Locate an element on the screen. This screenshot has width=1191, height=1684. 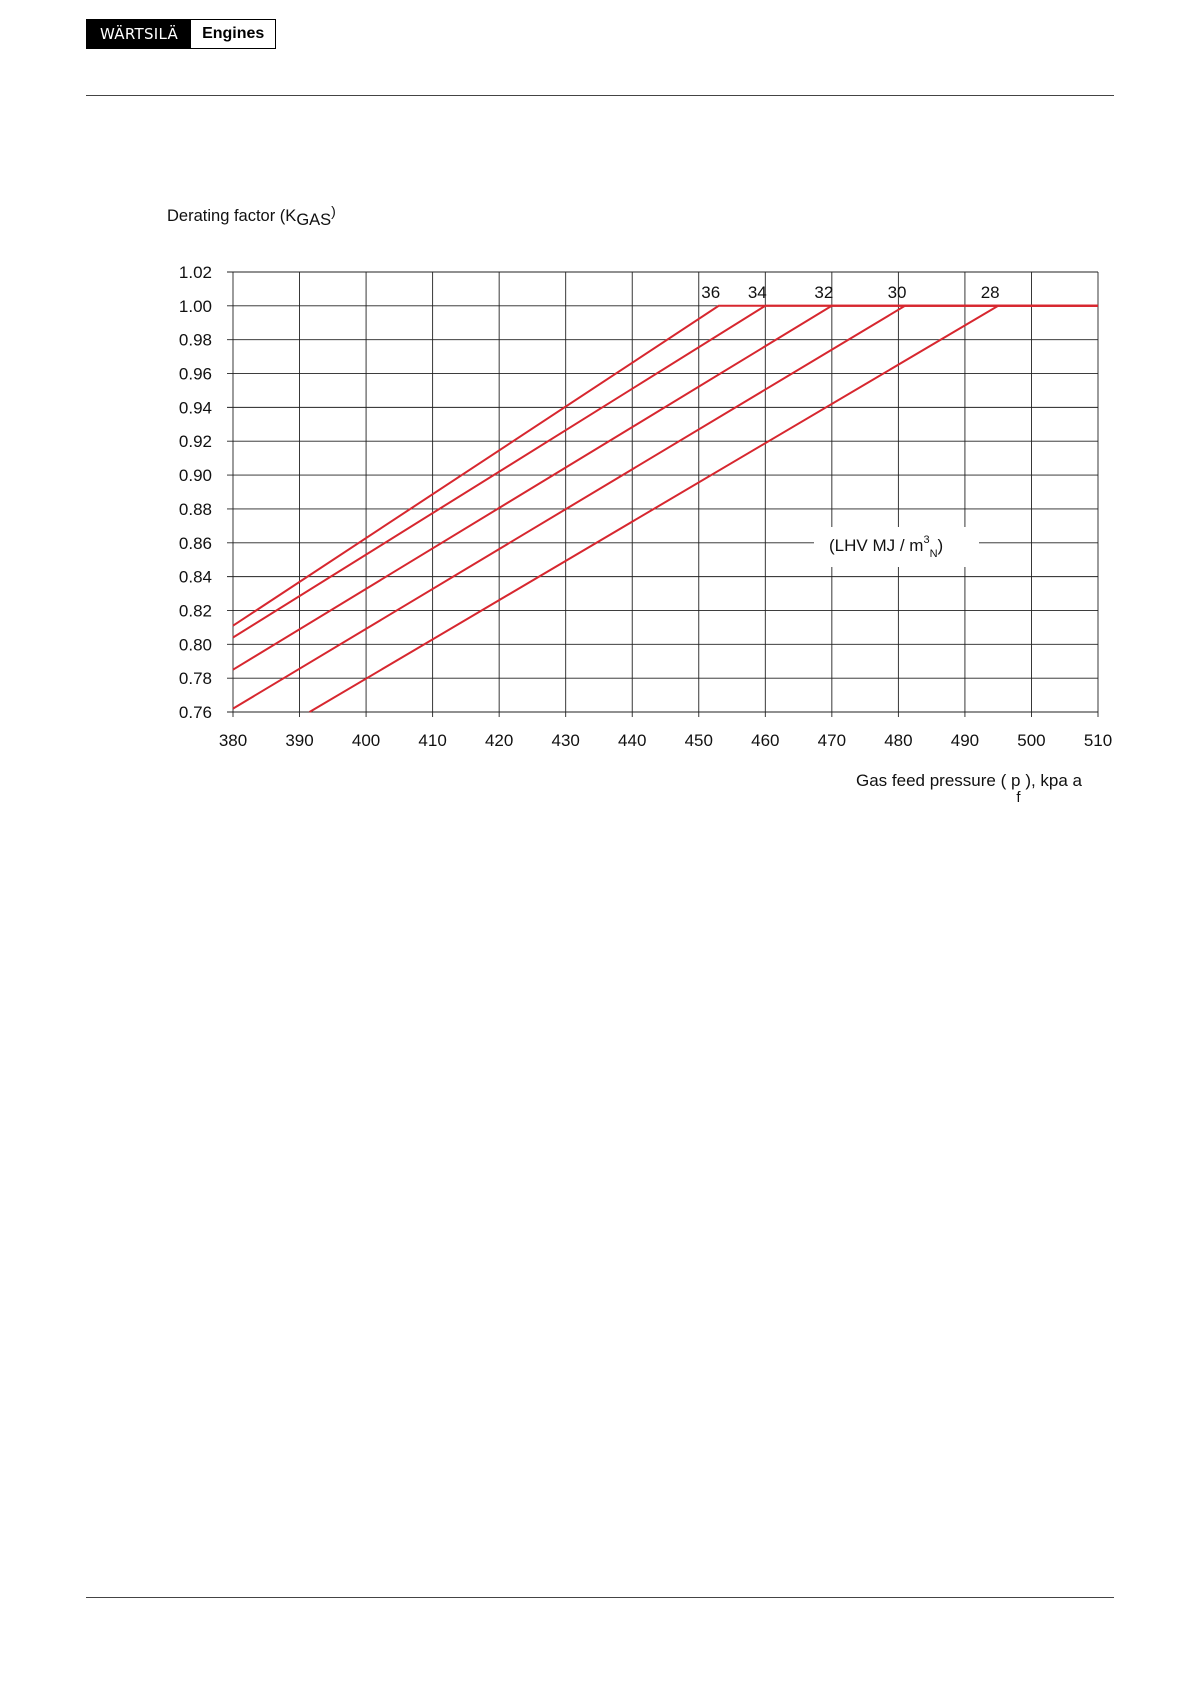
x-tick-label: 420 is located at coordinates (499, 740).